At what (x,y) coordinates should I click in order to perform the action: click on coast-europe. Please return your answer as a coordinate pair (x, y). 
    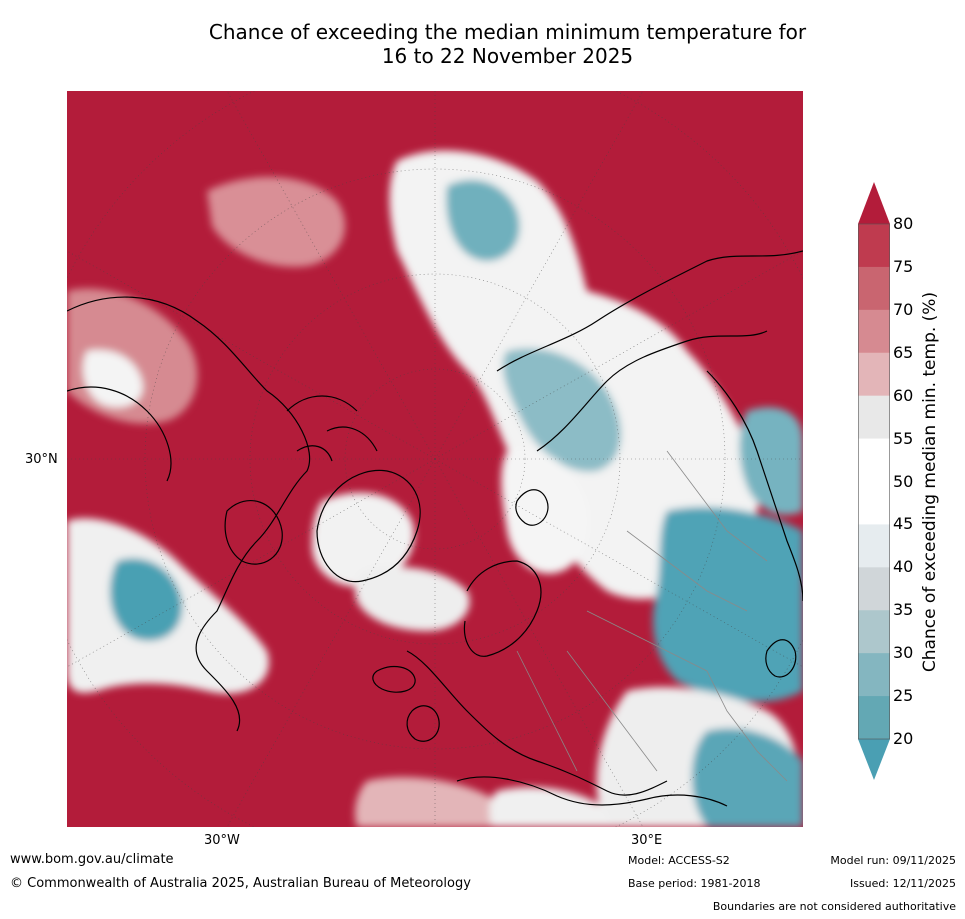
    Looking at the image, I should click on (537, 723).